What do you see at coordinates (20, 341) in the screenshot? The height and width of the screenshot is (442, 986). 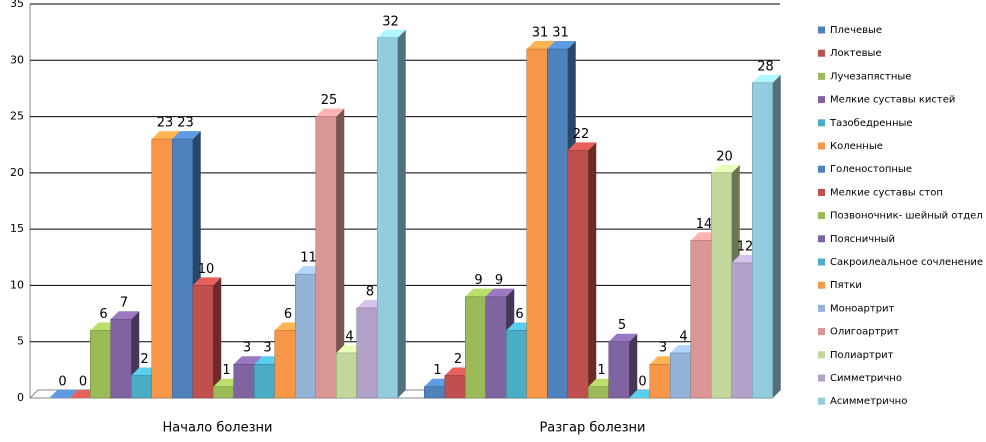 I see `y-tick-label: 5` at bounding box center [20, 341].